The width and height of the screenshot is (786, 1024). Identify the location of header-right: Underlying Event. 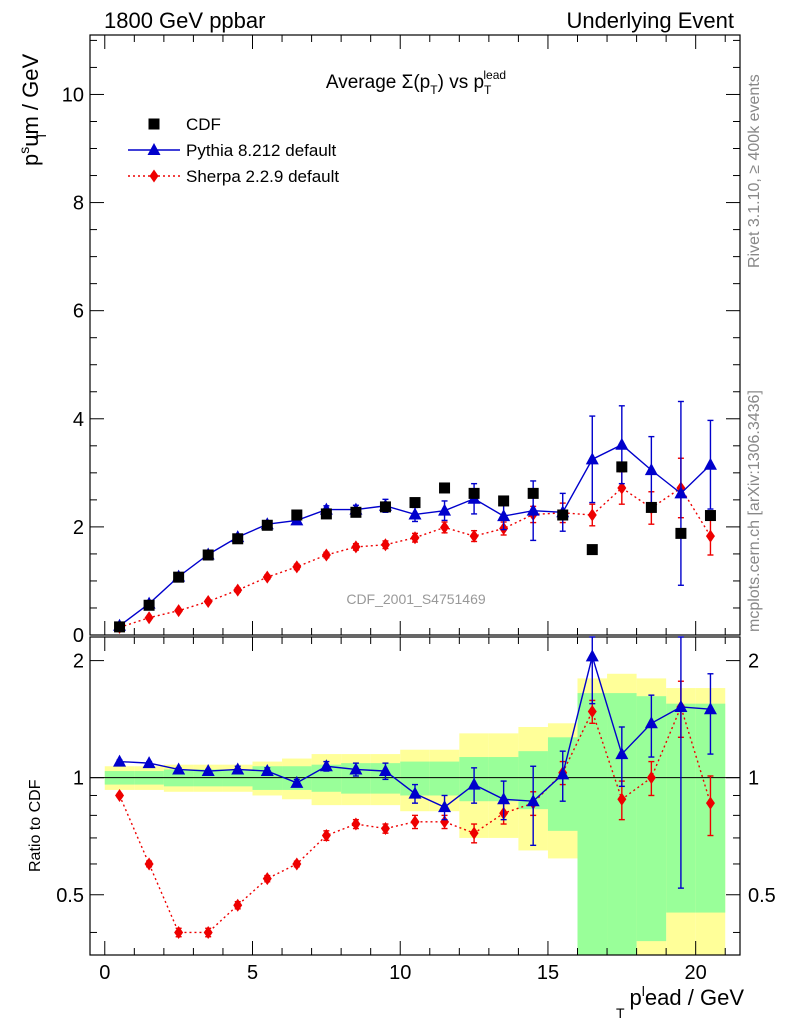
(650, 20).